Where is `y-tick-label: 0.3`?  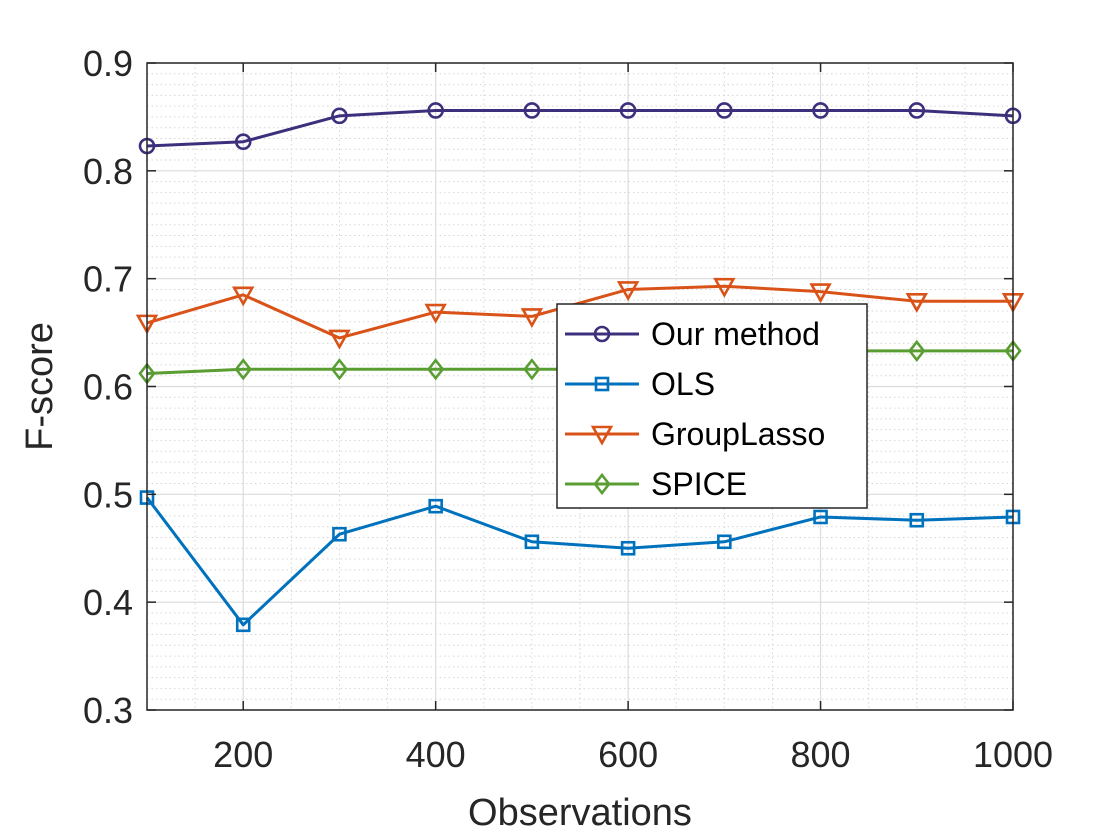
y-tick-label: 0.3 is located at coordinates (108, 710).